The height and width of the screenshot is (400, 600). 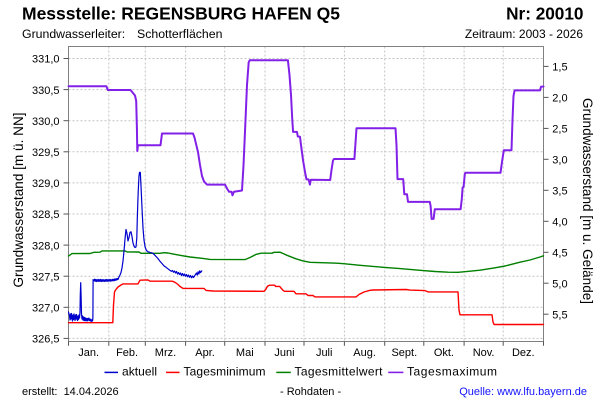 I want to click on svg-text: Juni, so click(x=284, y=353).